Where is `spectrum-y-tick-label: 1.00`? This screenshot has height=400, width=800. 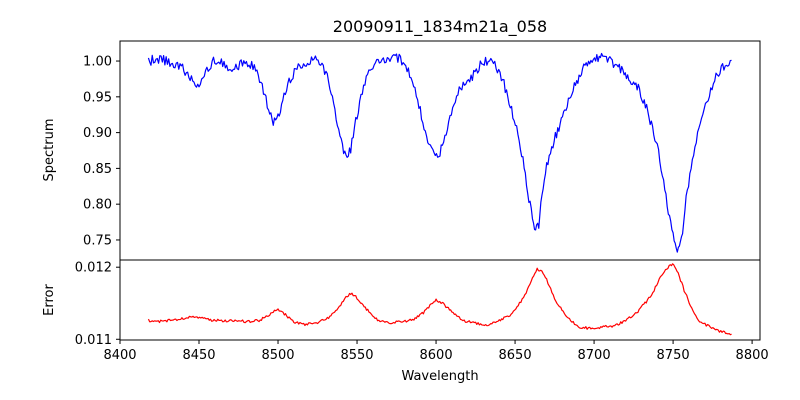 spectrum-y-tick-label: 1.00 is located at coordinates (97, 62).